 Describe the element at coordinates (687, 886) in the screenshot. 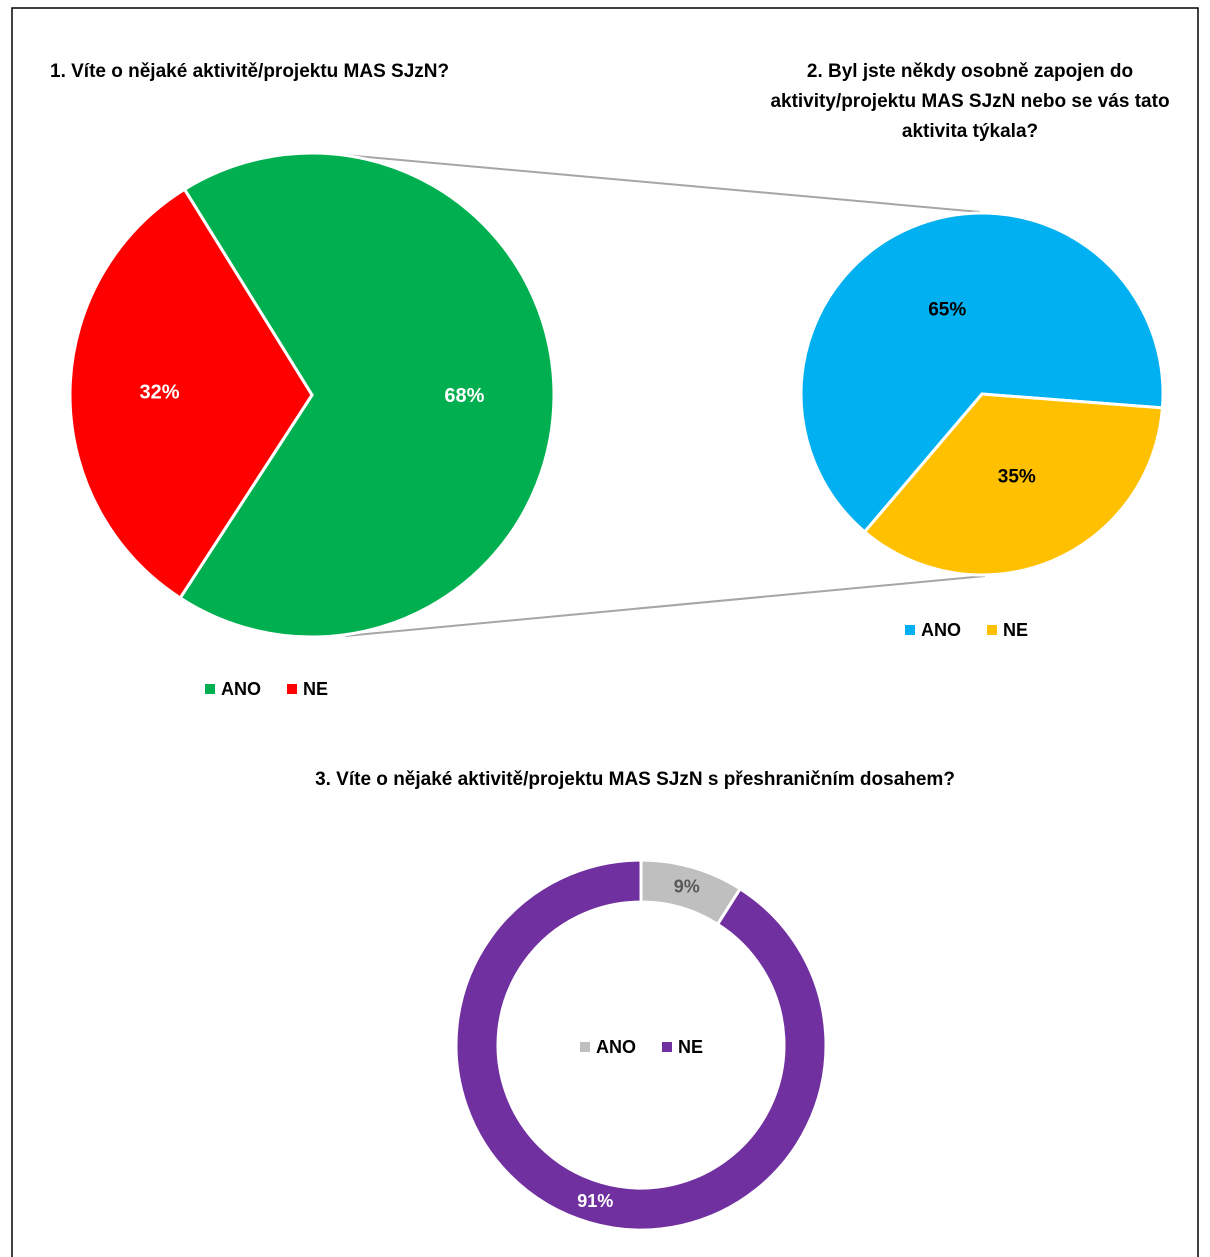

I see `data-label: 9%` at that location.